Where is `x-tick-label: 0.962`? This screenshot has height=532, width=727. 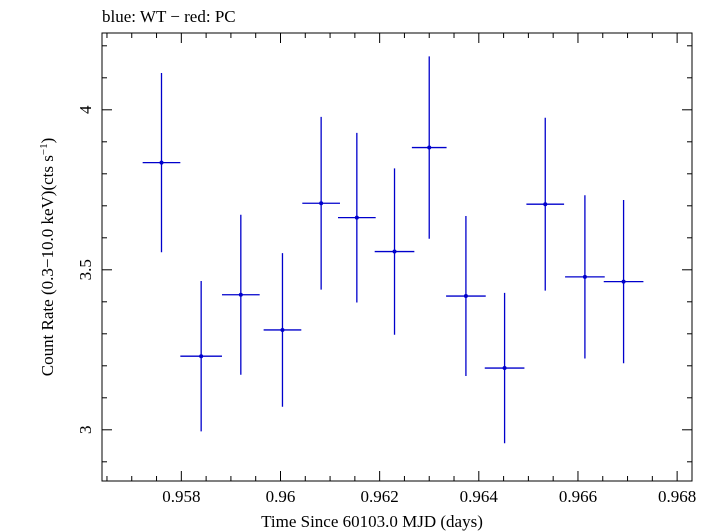 x-tick-label: 0.962 is located at coordinates (380, 496).